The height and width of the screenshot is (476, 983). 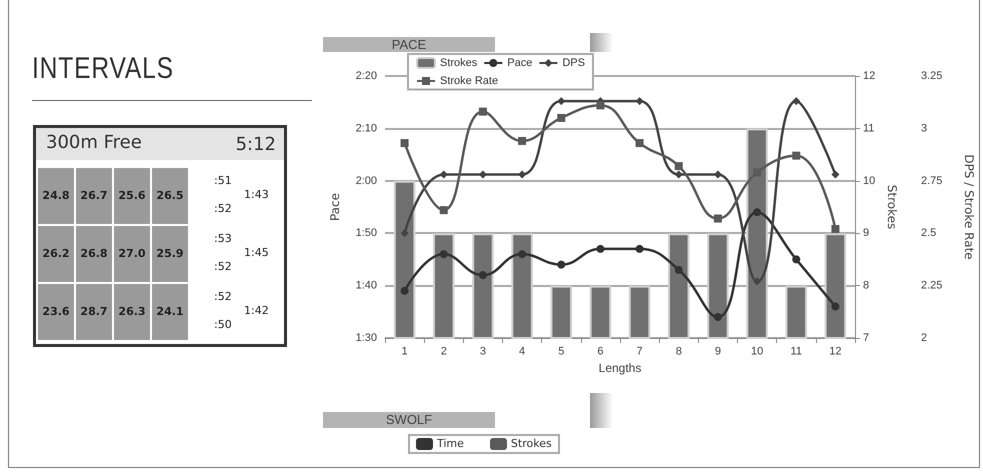 I want to click on text: SWOLF, so click(x=409, y=420).